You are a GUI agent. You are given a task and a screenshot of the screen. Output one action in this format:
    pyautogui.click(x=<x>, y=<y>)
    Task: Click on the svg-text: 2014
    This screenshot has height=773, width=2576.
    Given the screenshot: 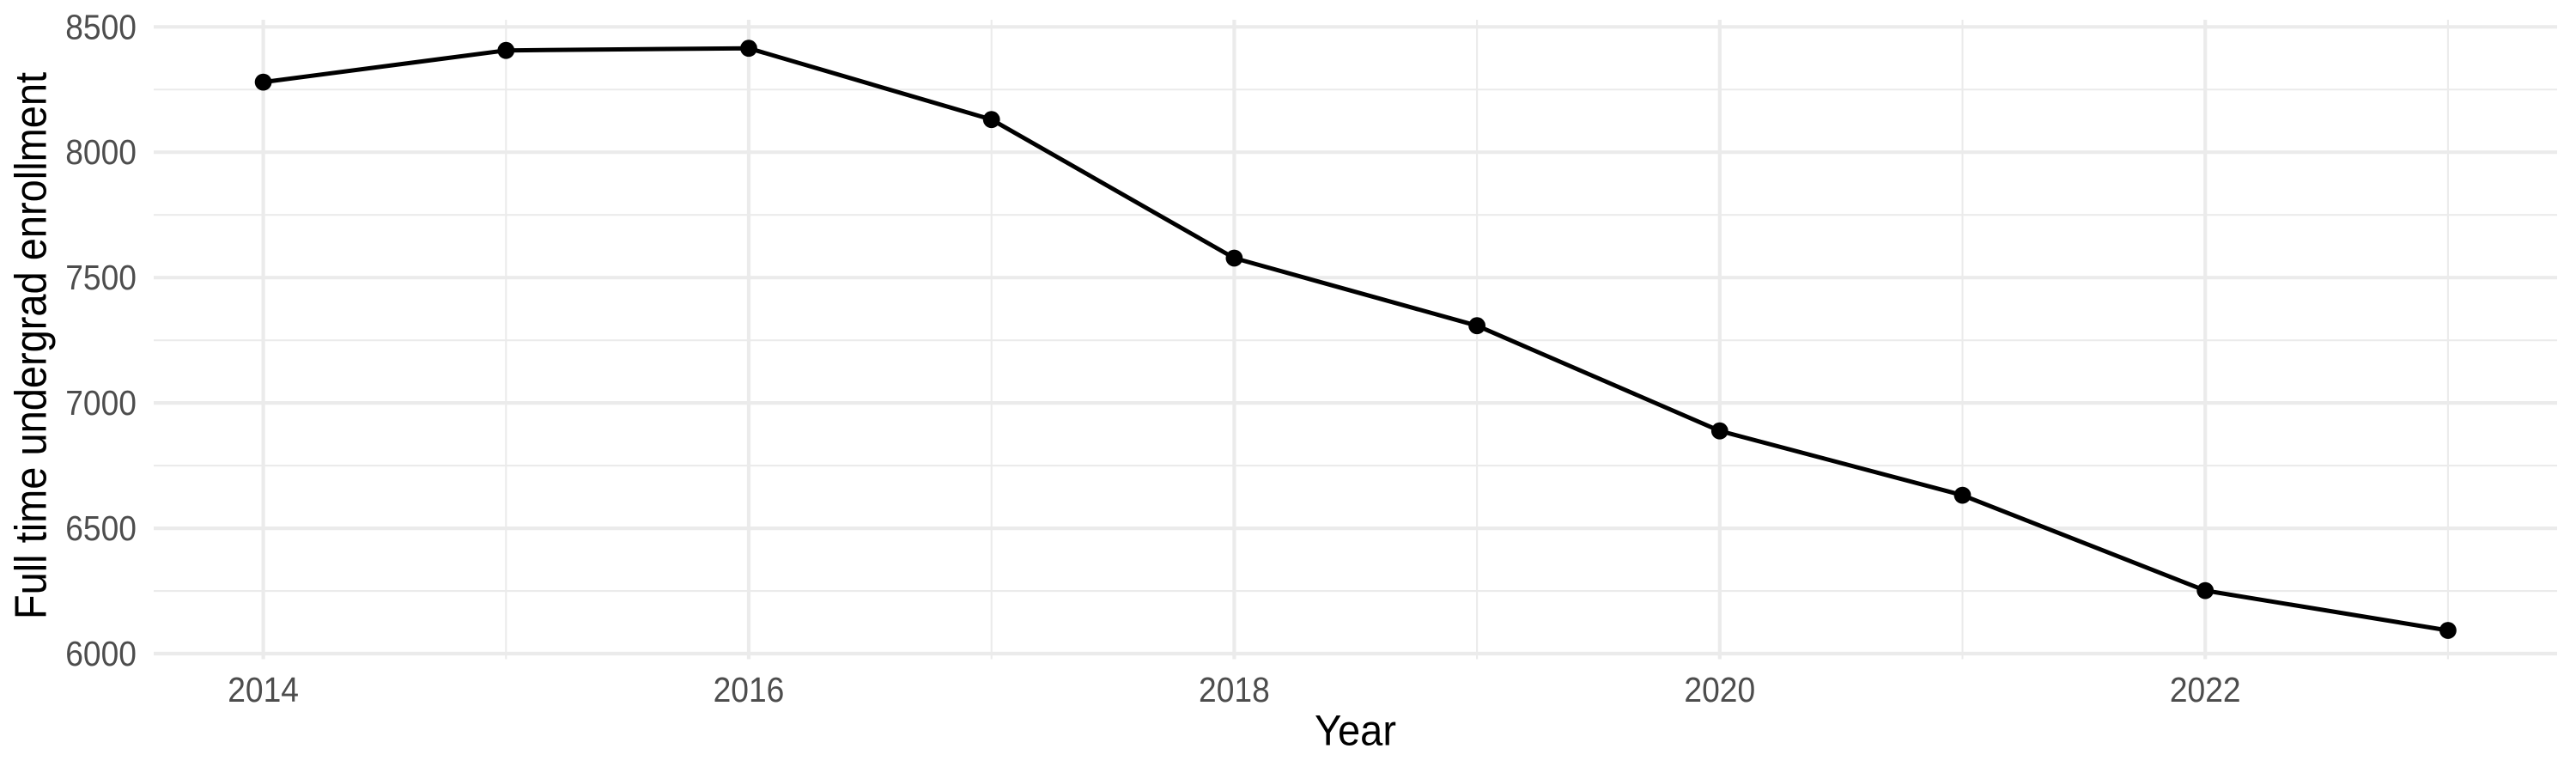 What is the action you would take?
    pyautogui.click(x=263, y=690)
    